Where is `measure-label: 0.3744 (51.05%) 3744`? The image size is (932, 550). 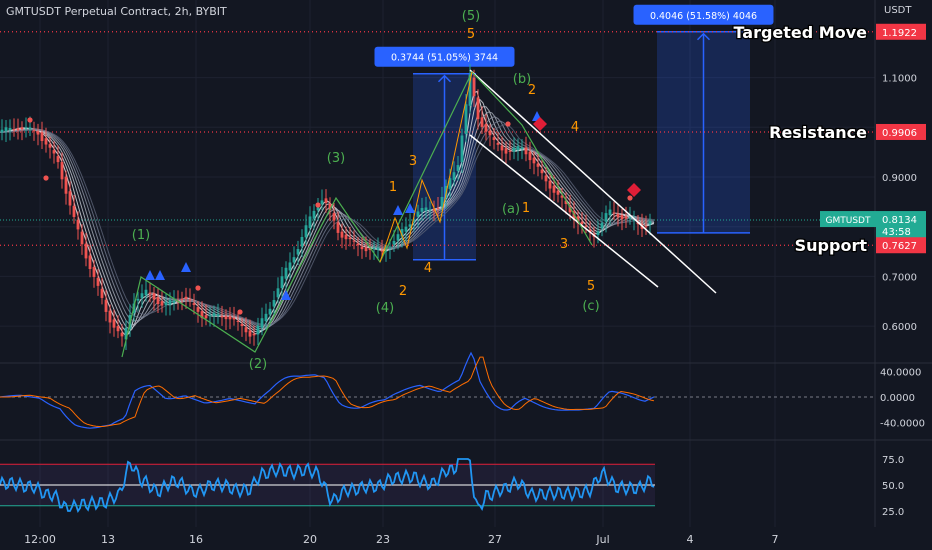 measure-label: 0.3744 (51.05%) 3744 is located at coordinates (444, 58).